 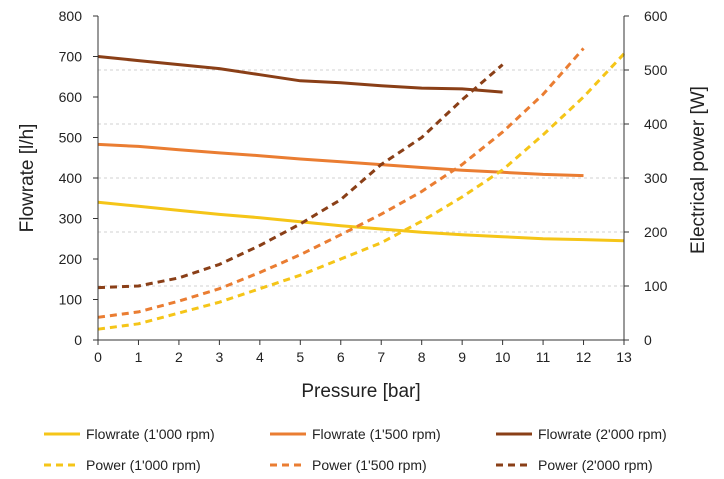 I want to click on x-tick-label: 7, so click(x=381, y=357).